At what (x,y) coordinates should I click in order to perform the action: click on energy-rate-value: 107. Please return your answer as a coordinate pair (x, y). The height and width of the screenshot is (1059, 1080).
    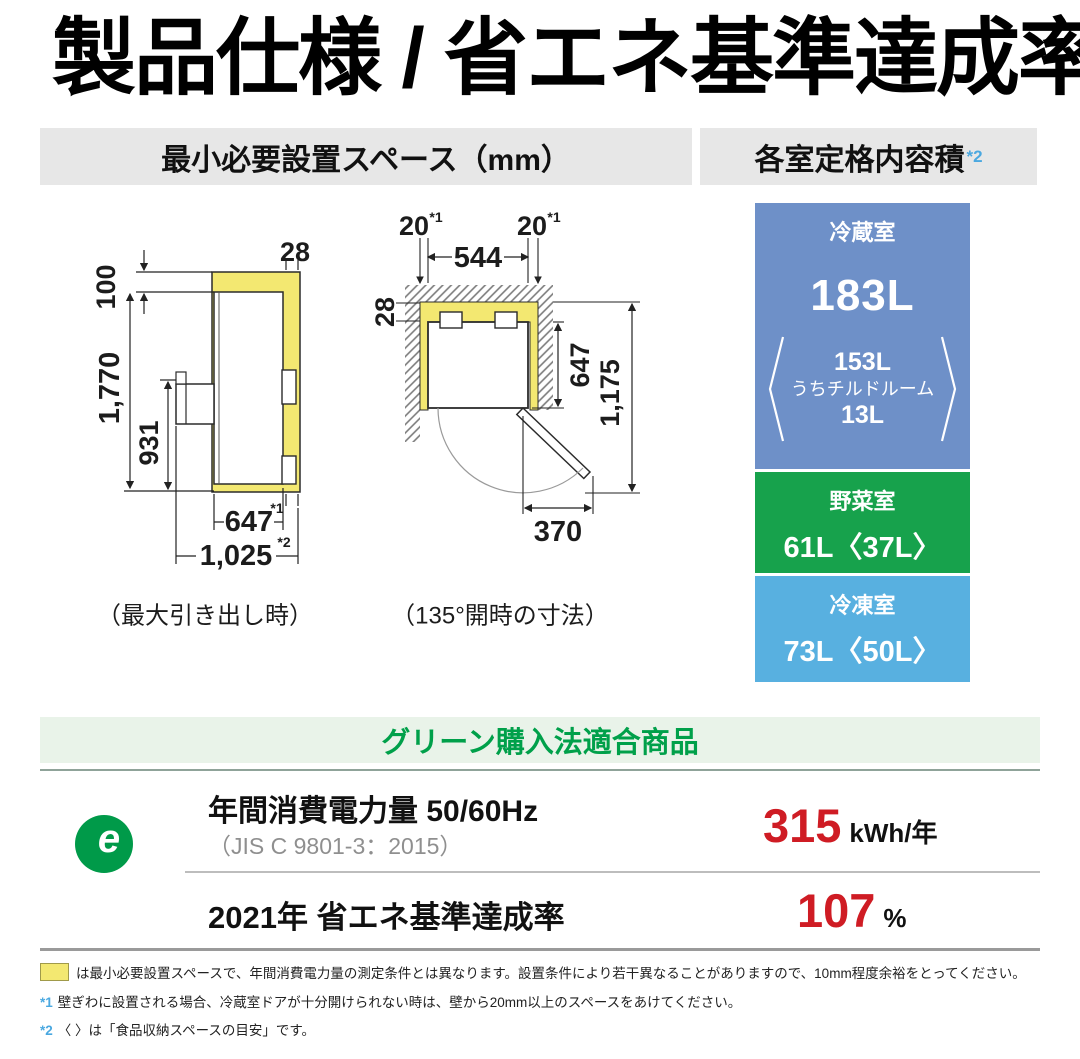
    Looking at the image, I should click on (836, 910).